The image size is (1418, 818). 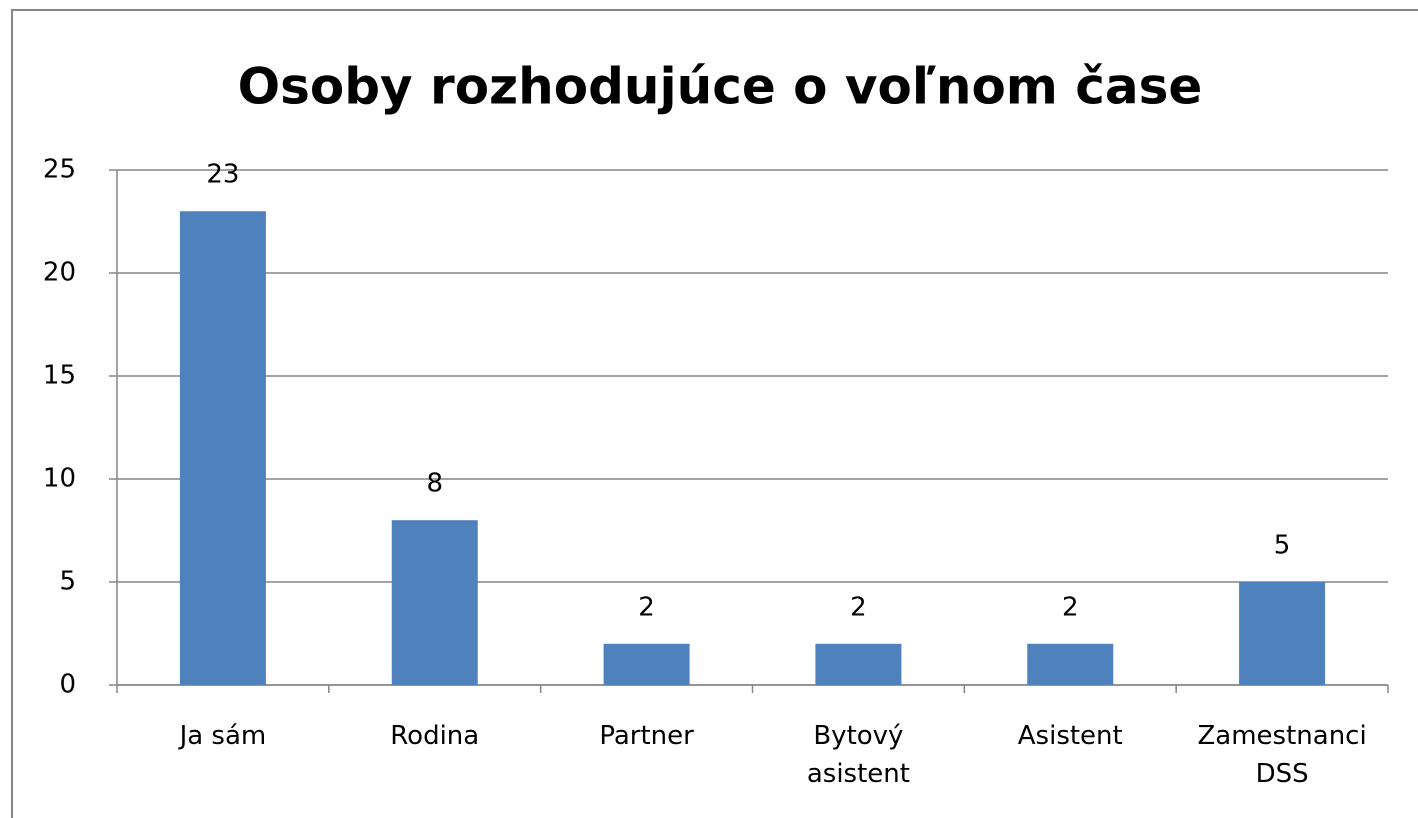 I want to click on x-tick-label: Partner, so click(x=646, y=736).